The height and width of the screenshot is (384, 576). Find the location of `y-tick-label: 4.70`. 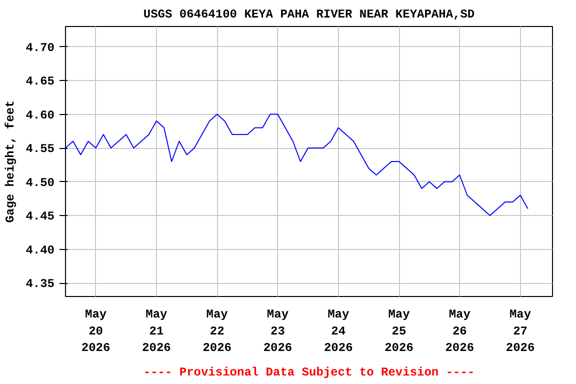

y-tick-label: 4.70 is located at coordinates (40, 47).